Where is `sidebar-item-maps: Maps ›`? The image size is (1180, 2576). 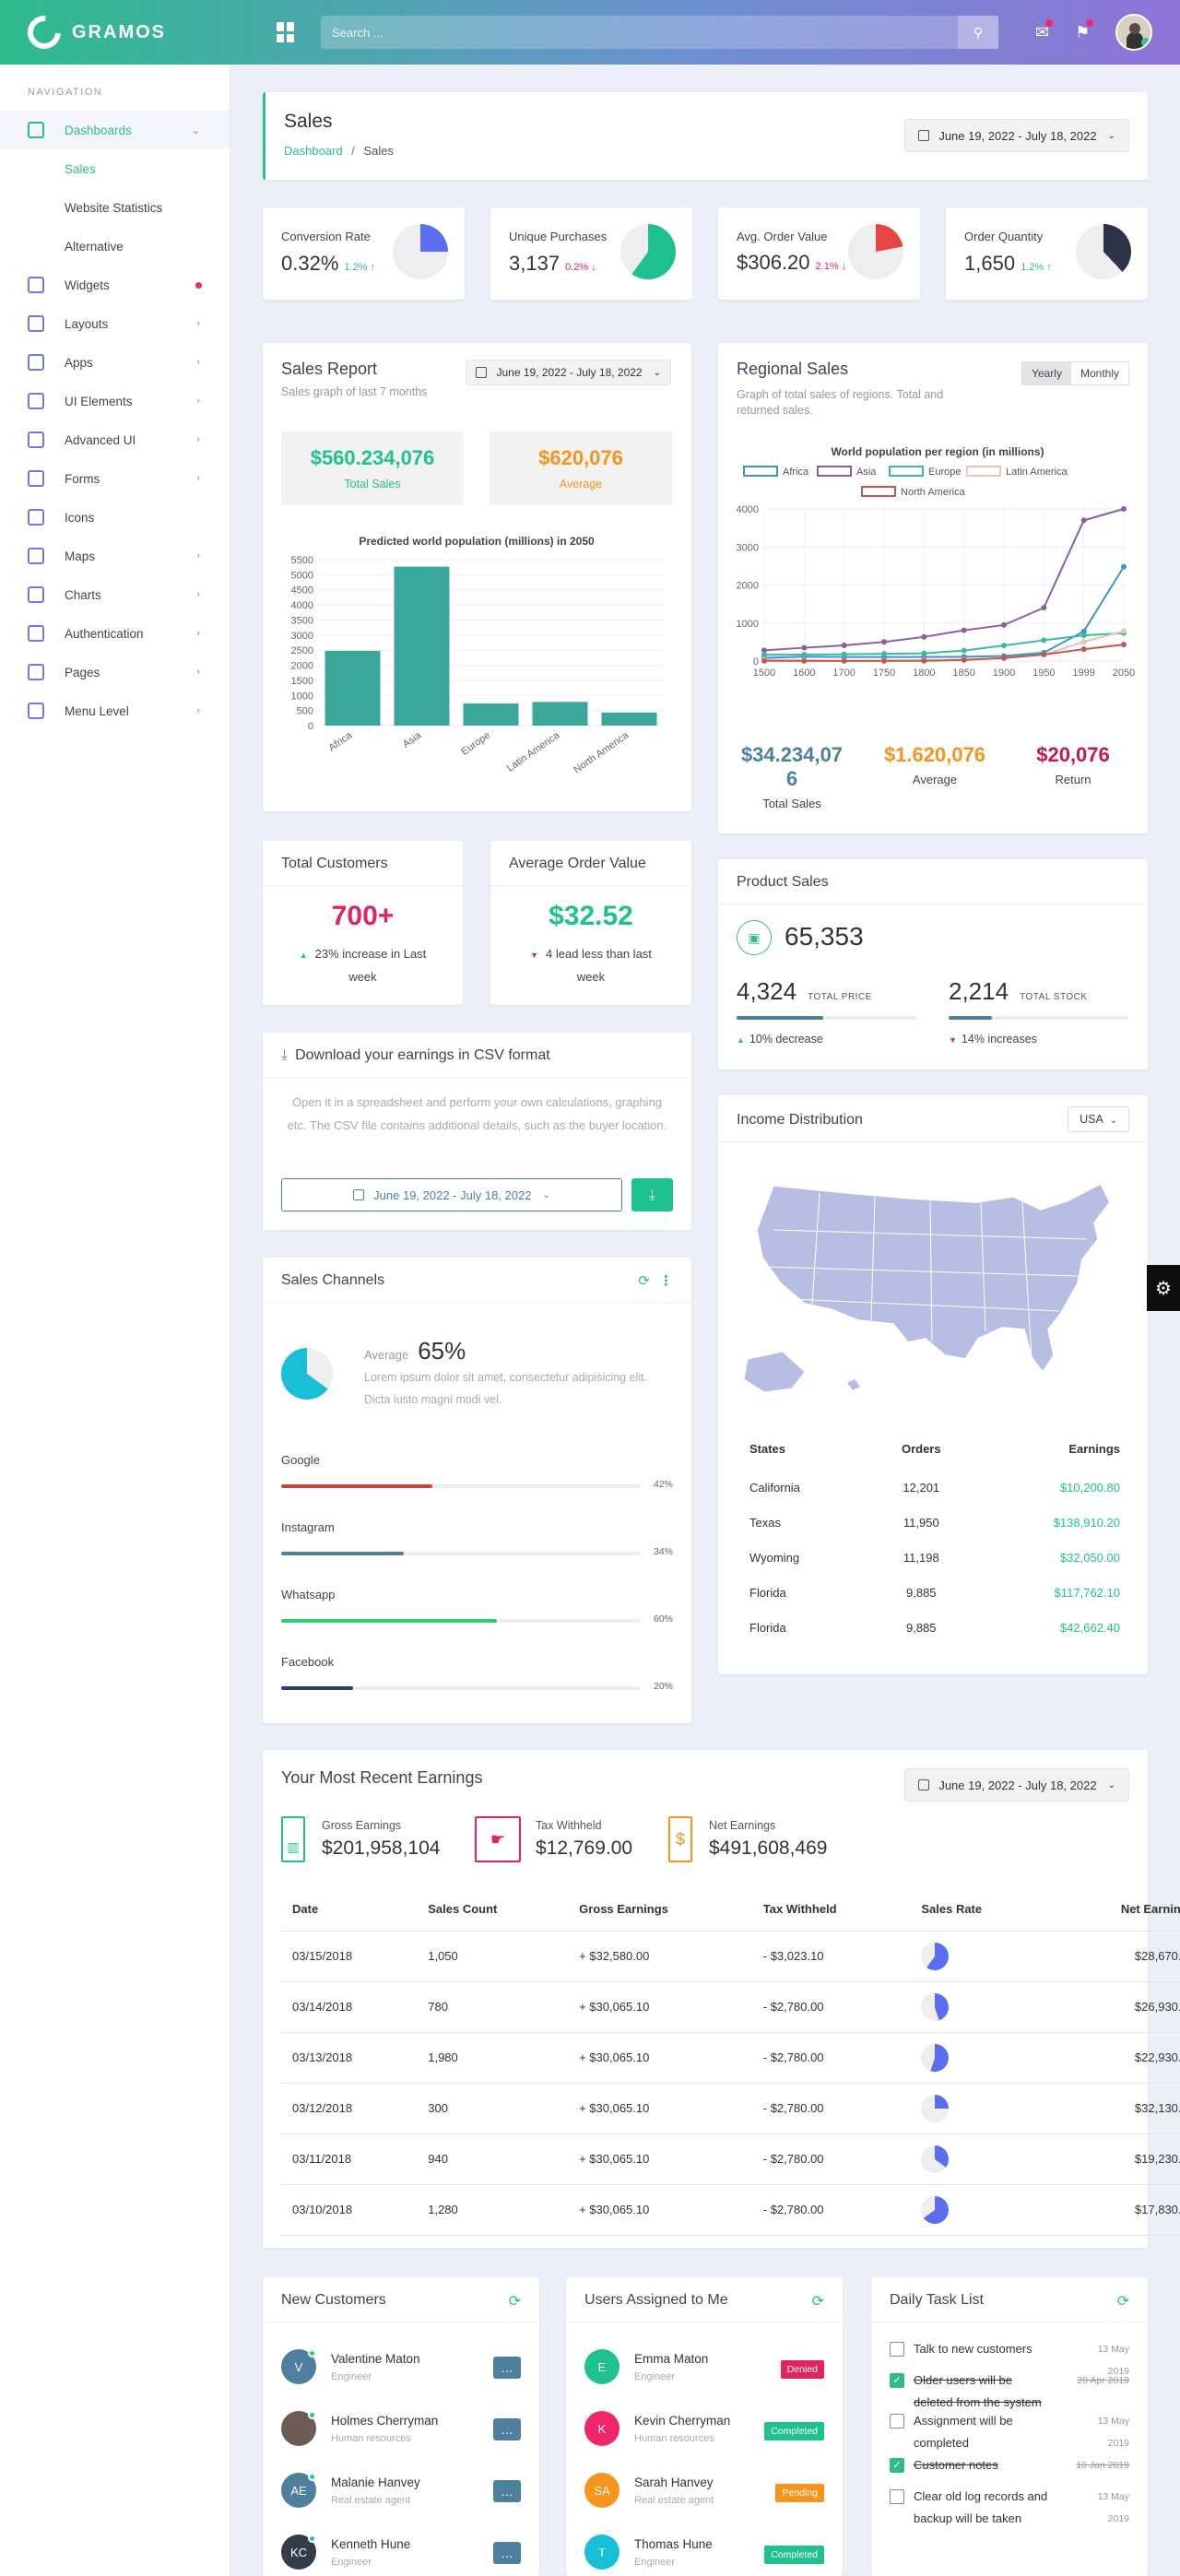
sidebar-item-maps: Maps › is located at coordinates (115, 556).